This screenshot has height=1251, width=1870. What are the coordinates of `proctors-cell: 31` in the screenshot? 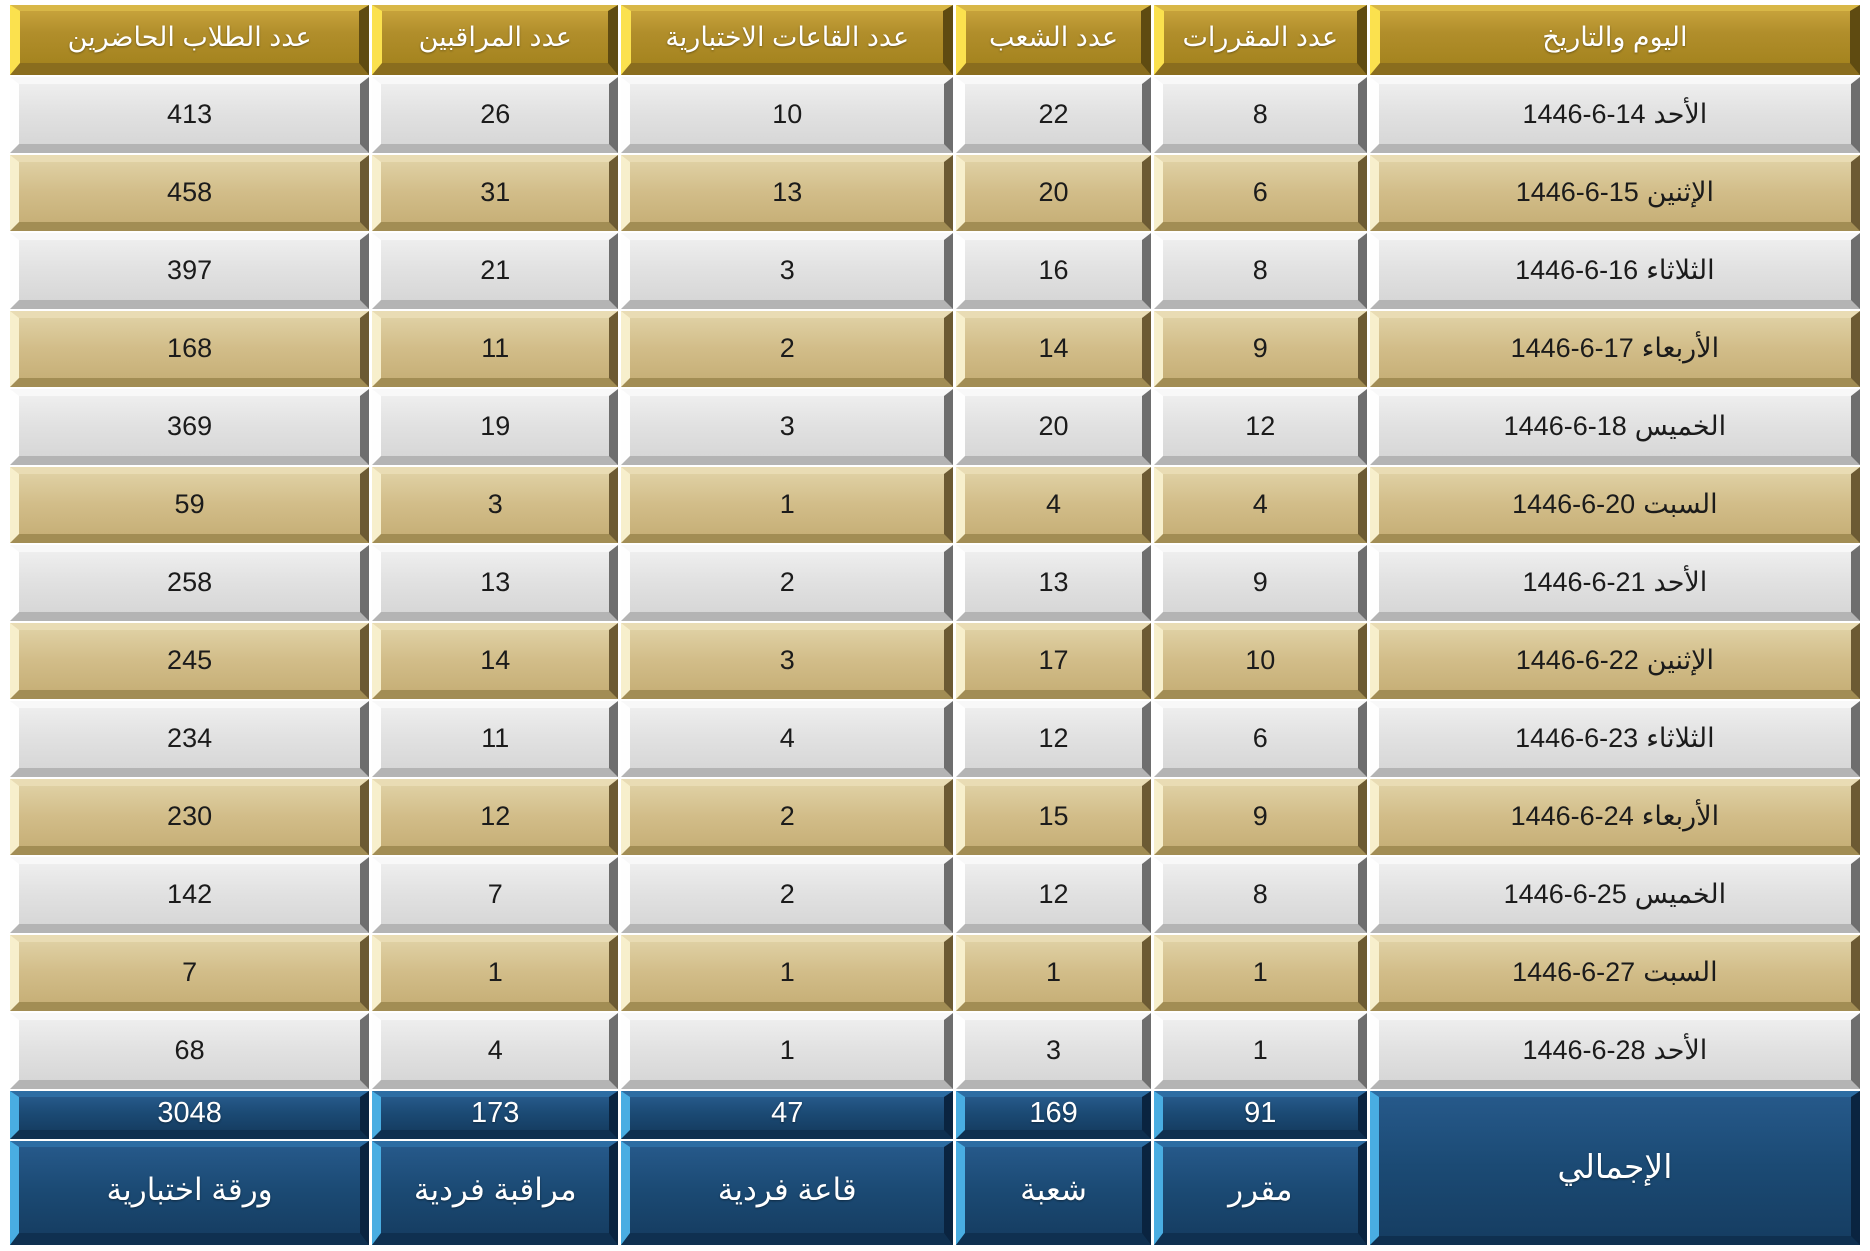 It's located at (495, 193).